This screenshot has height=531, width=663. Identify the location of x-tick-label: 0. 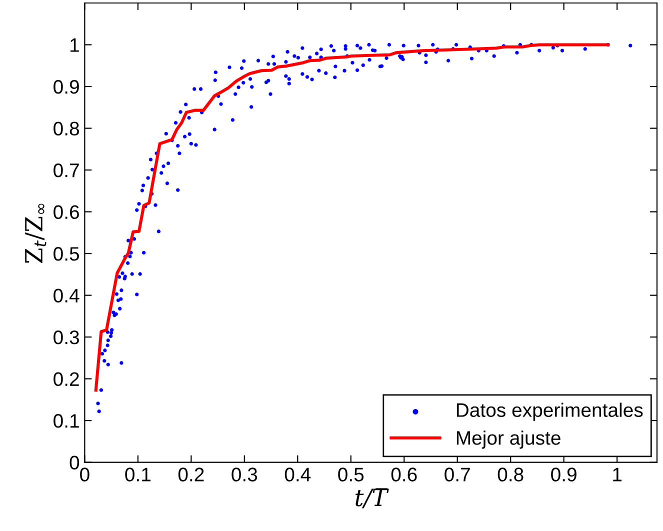
(85, 475).